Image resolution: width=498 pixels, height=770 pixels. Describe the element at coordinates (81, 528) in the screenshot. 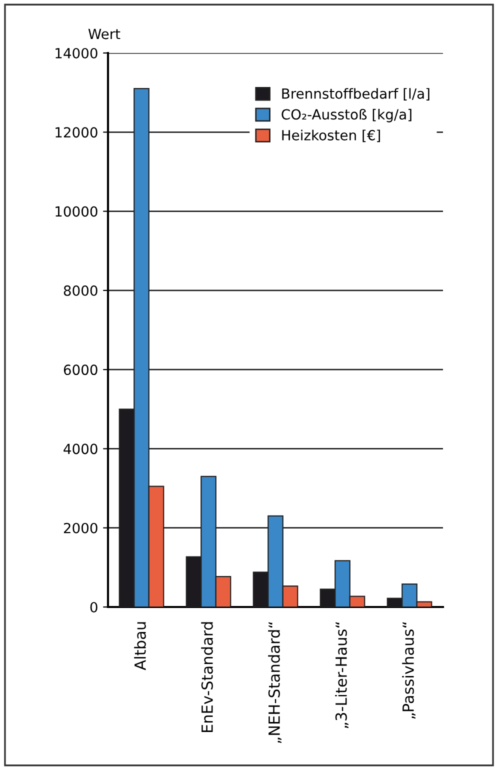

I see `y-tick-label: 2000` at that location.